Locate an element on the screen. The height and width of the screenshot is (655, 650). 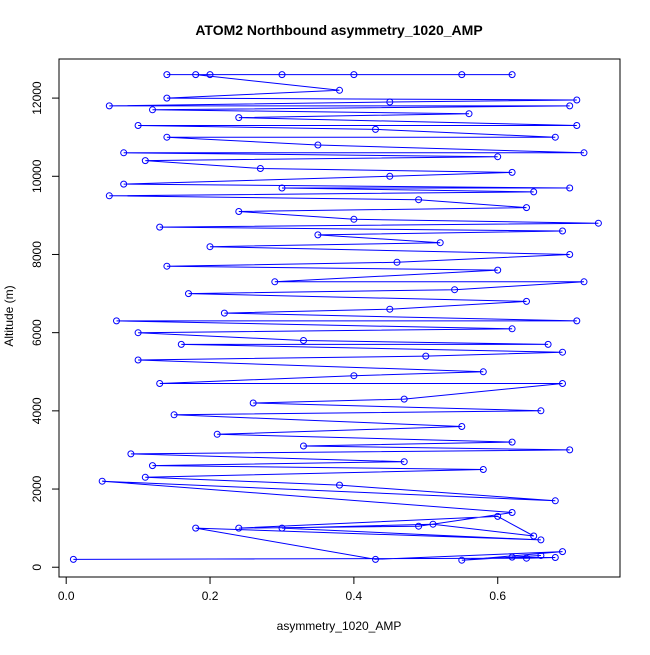
x-tick-label: 0.2 is located at coordinates (210, 596).